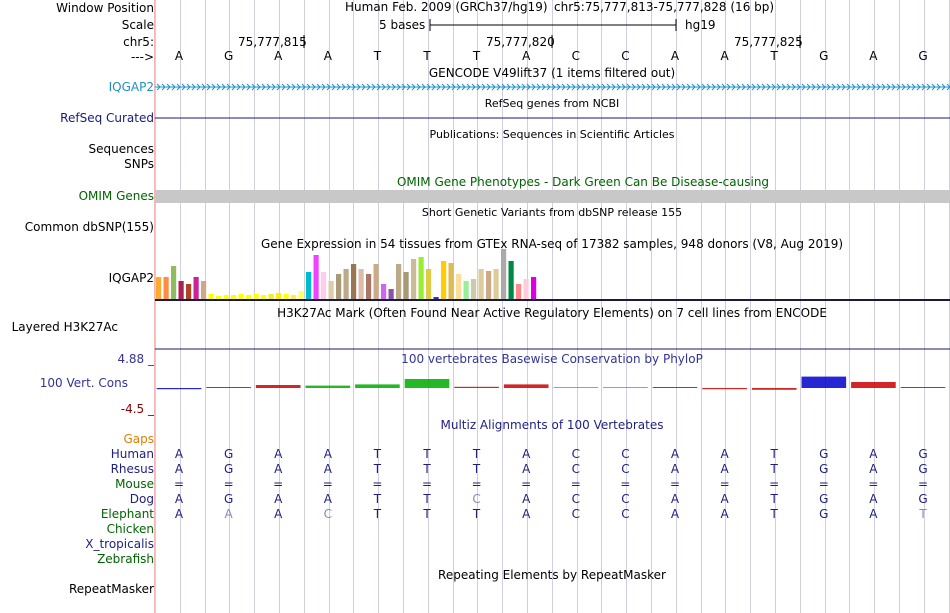  Describe the element at coordinates (552, 575) in the screenshot. I see `repeatmasker-track-title: Repeating Elements by RepeatMasker` at that location.